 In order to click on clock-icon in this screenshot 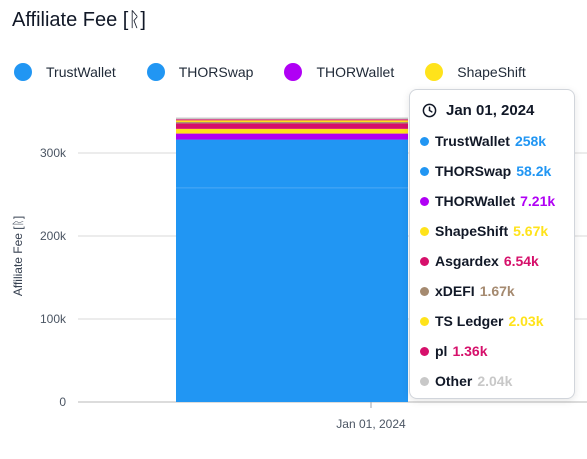, I will do `click(429, 110)`.